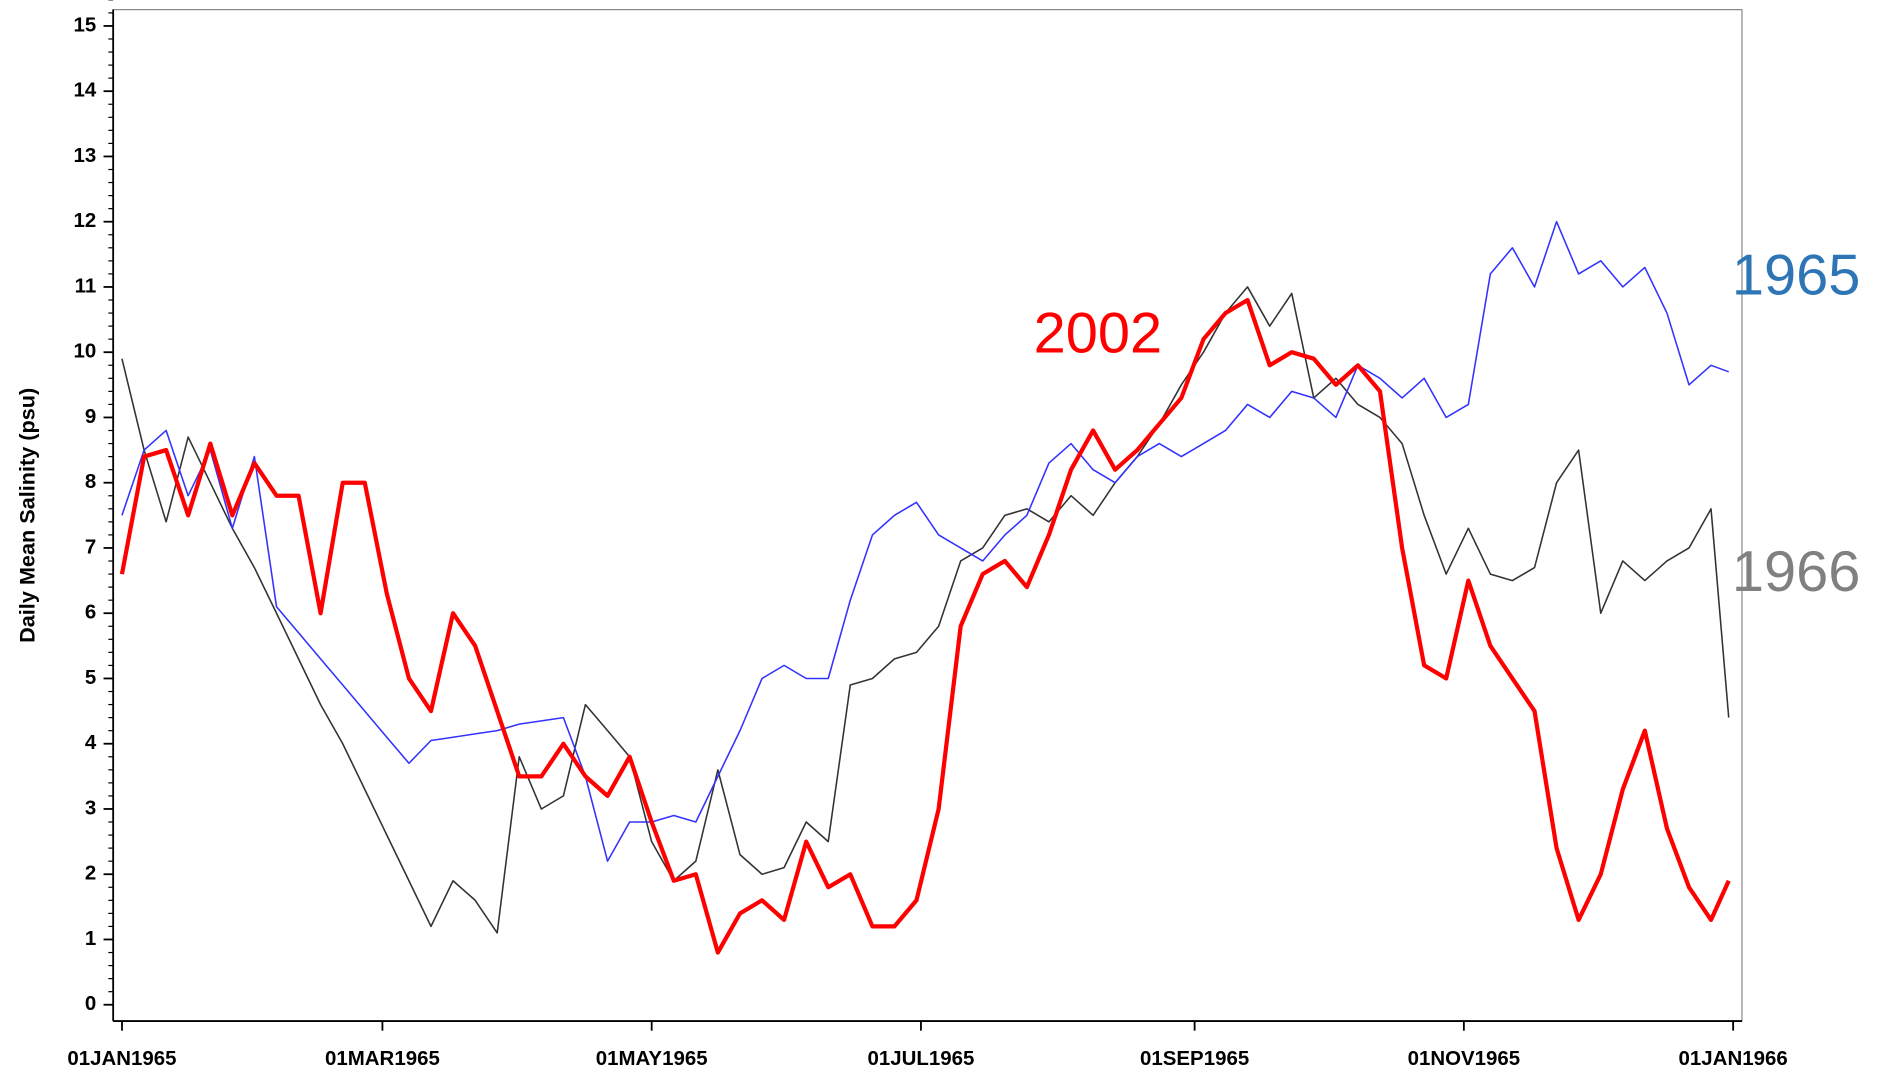 The image size is (1878, 1068). Describe the element at coordinates (121, 1057) in the screenshot. I see `x-tick-label: 01JAN1965` at that location.